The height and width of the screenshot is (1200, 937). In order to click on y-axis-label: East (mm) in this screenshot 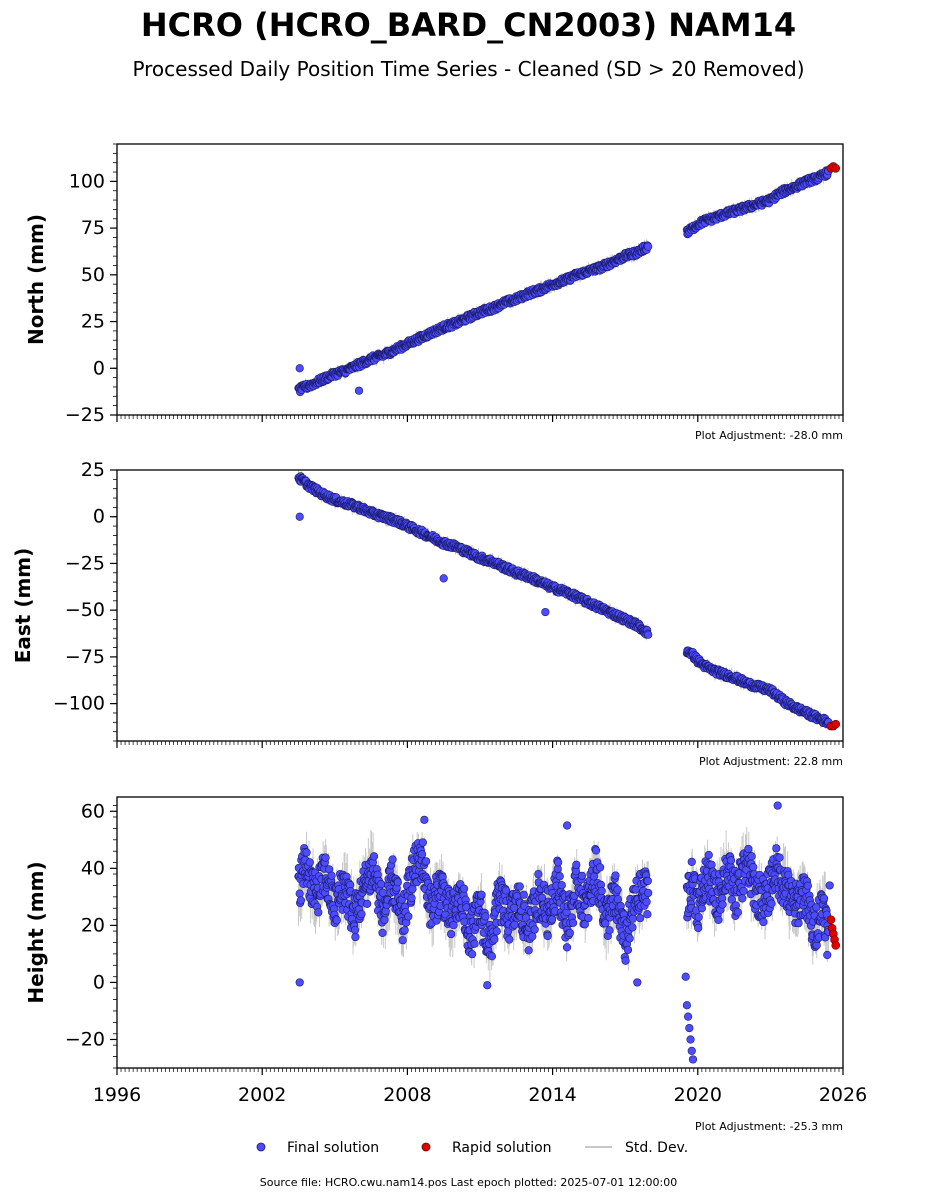, I will do `click(23, 606)`.